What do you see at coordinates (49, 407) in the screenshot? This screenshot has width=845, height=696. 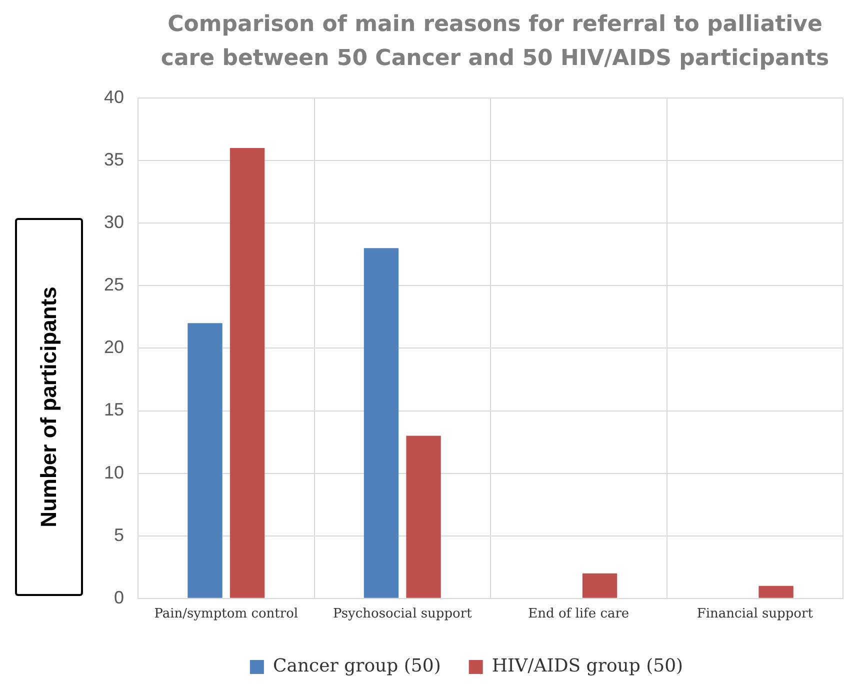 I see `y-axis-title: Number of participants` at bounding box center [49, 407].